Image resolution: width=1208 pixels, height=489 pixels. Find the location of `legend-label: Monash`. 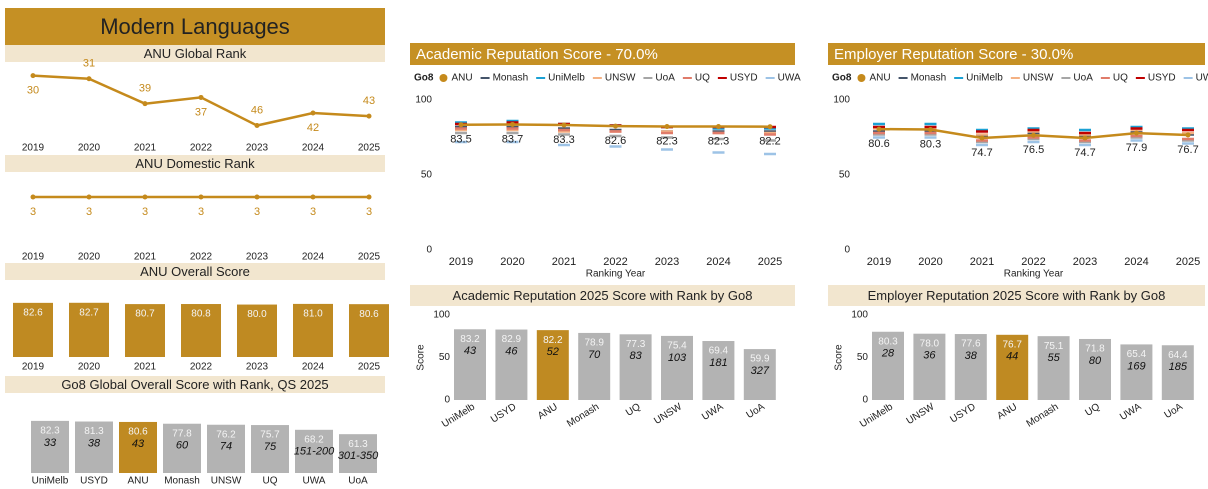

legend-label: Monash is located at coordinates (929, 78).